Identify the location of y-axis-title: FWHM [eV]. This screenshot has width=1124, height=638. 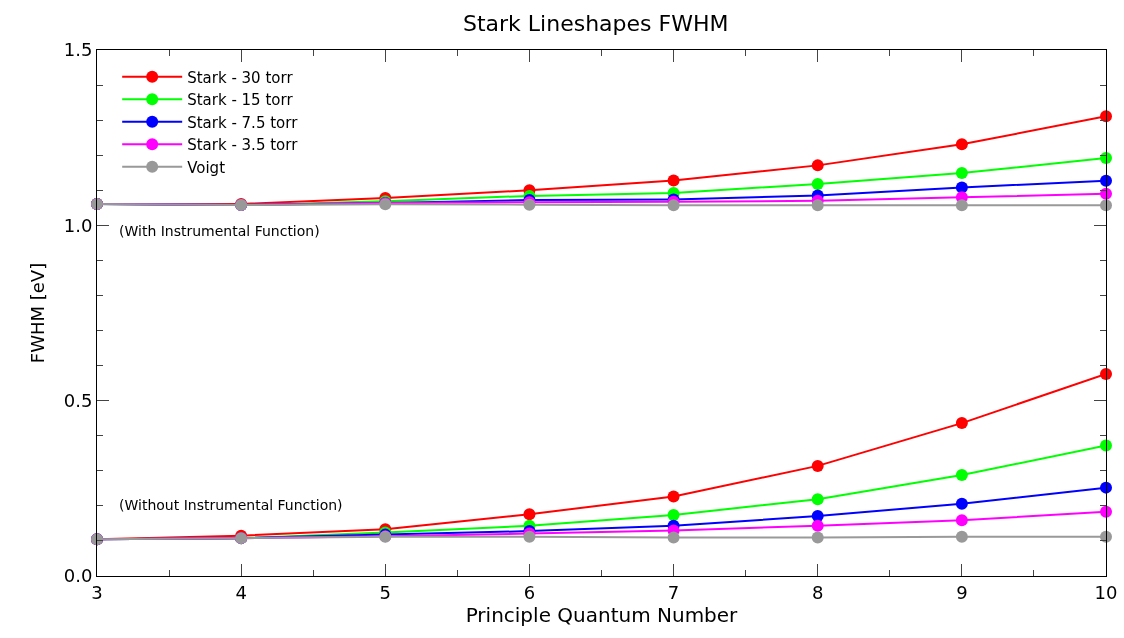
(37, 313).